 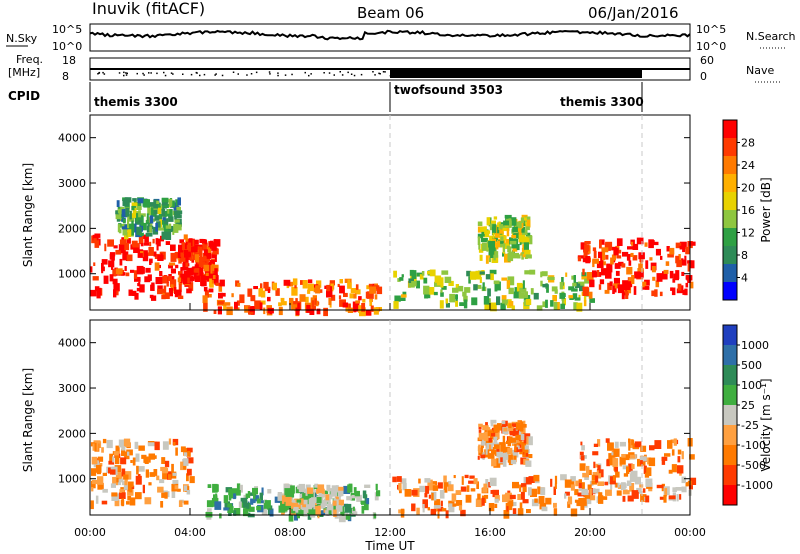 What do you see at coordinates (757, 485) in the screenshot?
I see `colorbar-tick-label: -1000` at bounding box center [757, 485].